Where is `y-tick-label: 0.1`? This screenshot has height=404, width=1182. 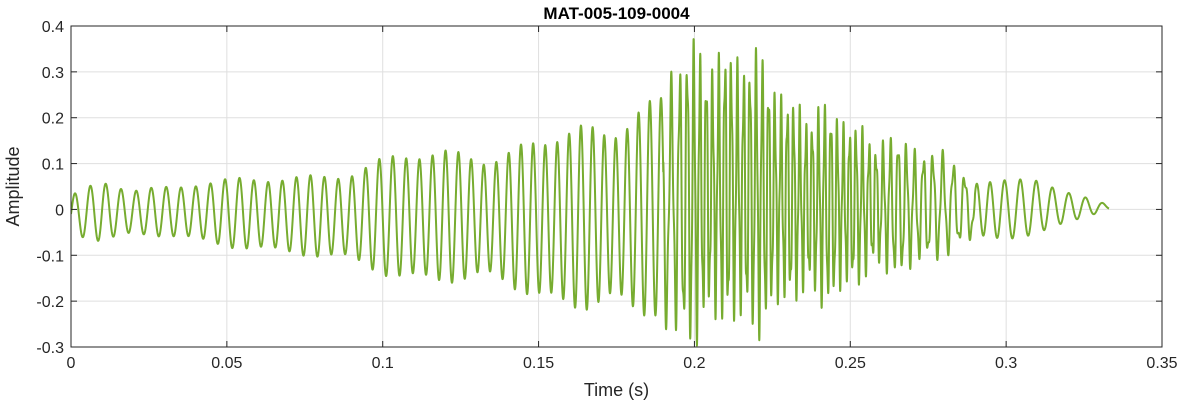 y-tick-label: 0.1 is located at coordinates (53, 165).